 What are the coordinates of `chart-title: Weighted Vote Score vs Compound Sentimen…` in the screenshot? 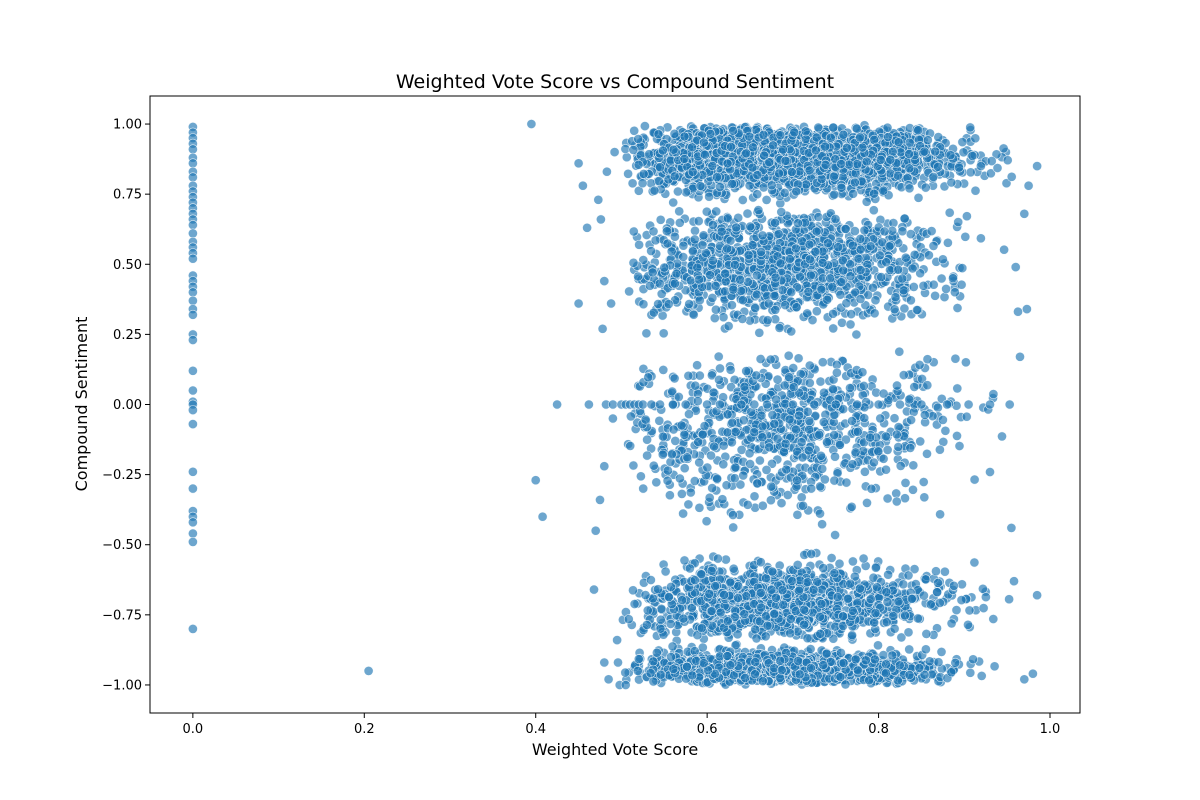 It's located at (615, 82).